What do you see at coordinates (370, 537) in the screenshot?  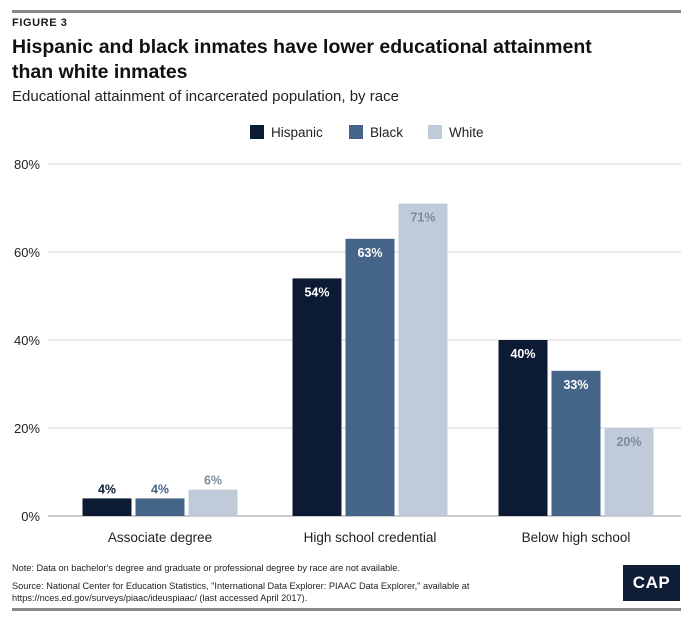 I see `x-tick-label: High school credential` at bounding box center [370, 537].